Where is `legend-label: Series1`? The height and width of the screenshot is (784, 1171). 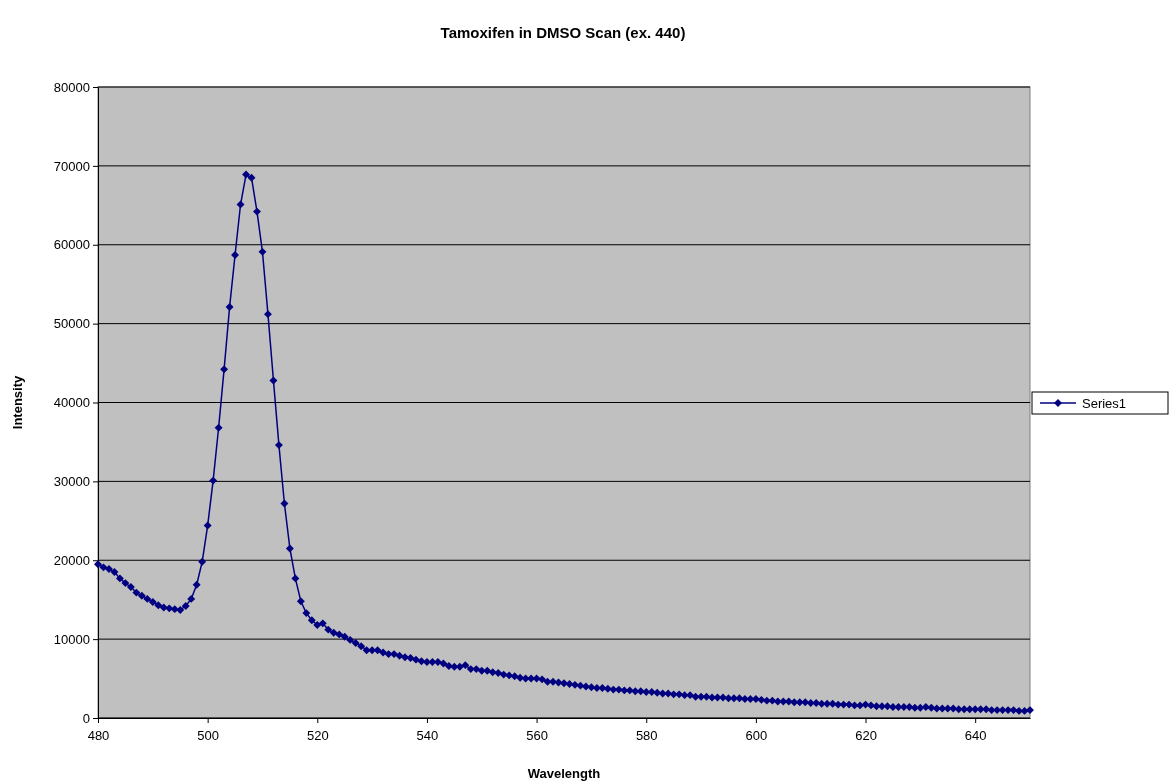 legend-label: Series1 is located at coordinates (1104, 403).